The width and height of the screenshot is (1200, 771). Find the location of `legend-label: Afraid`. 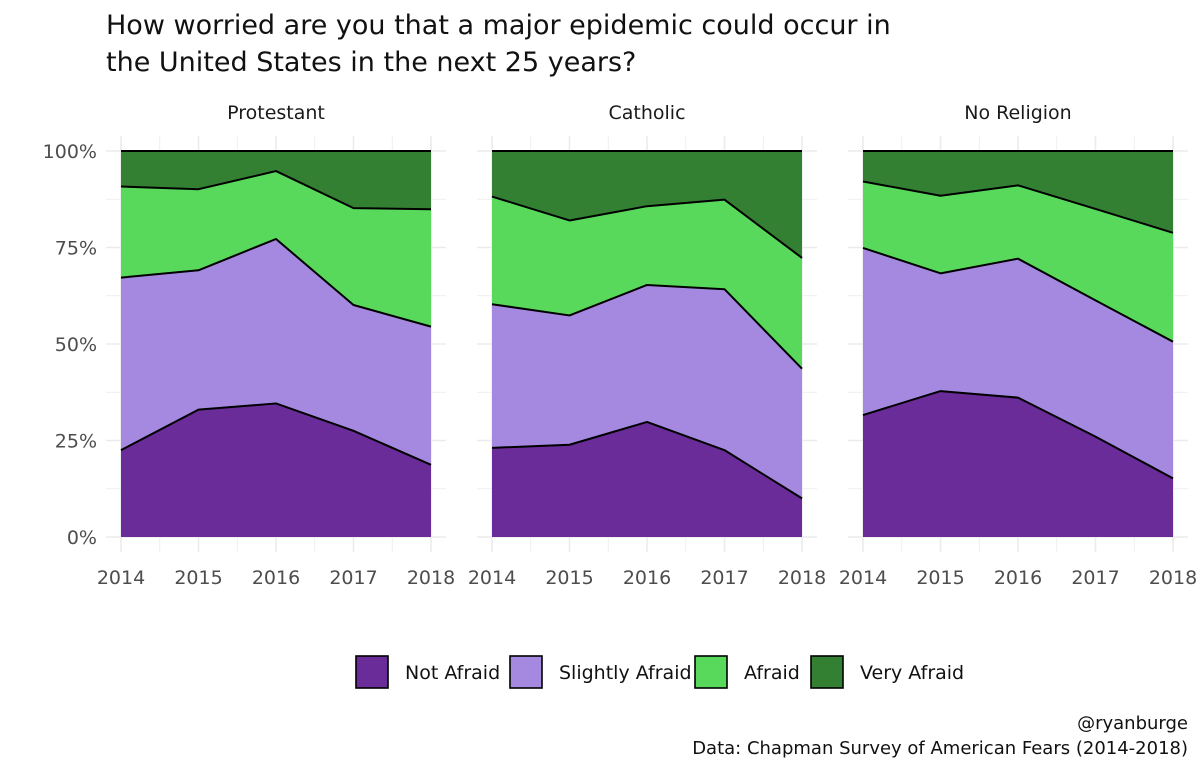

legend-label: Afraid is located at coordinates (772, 673).